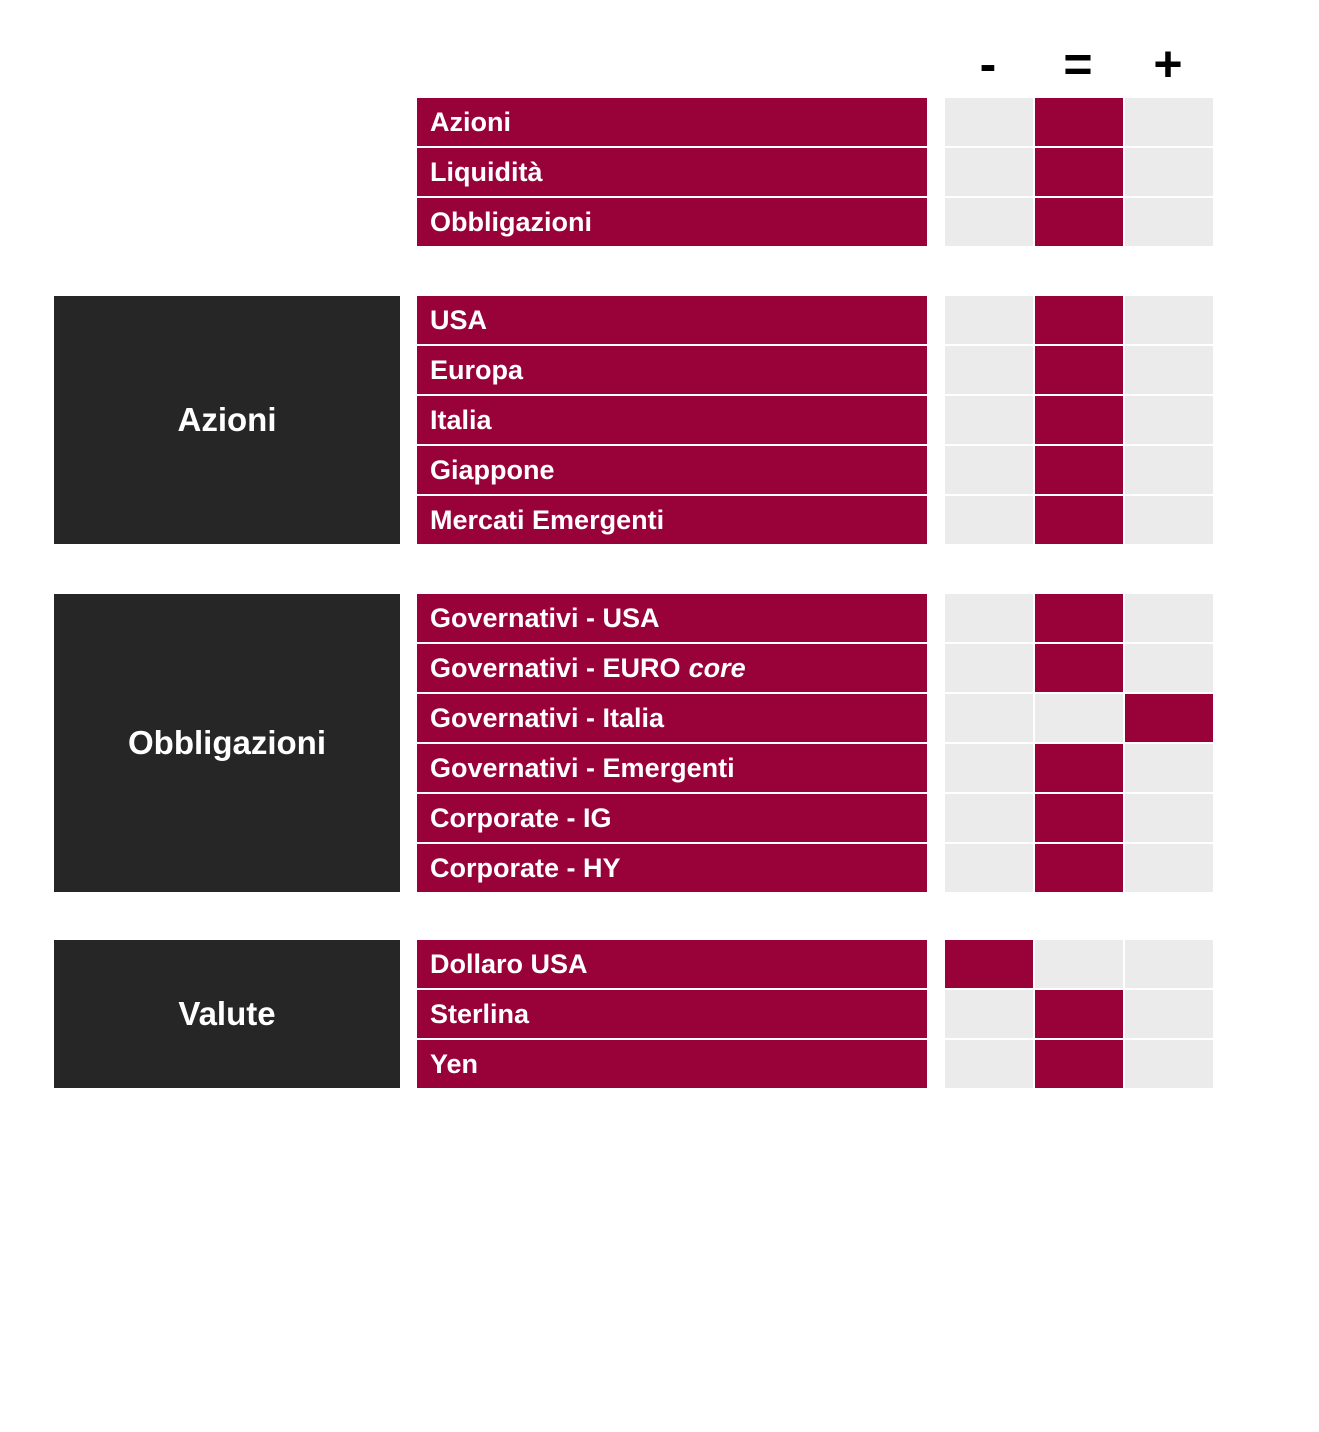 The image size is (1319, 1432). I want to click on row-label-text: Azioni, so click(470, 121).